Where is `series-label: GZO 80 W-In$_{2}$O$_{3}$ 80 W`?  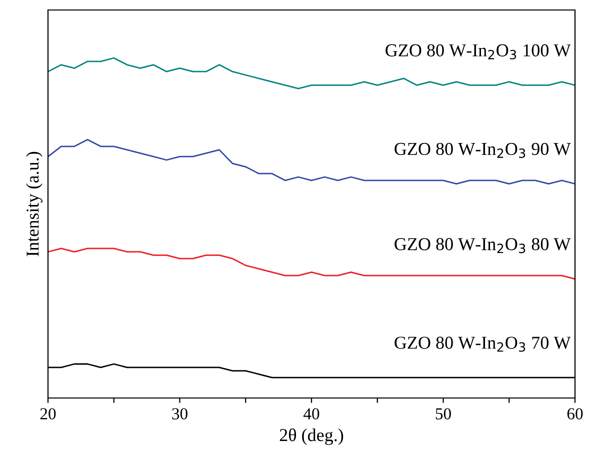 series-label: GZO 80 W-In$_{2}$O$_{3}$ 80 W is located at coordinates (482, 246).